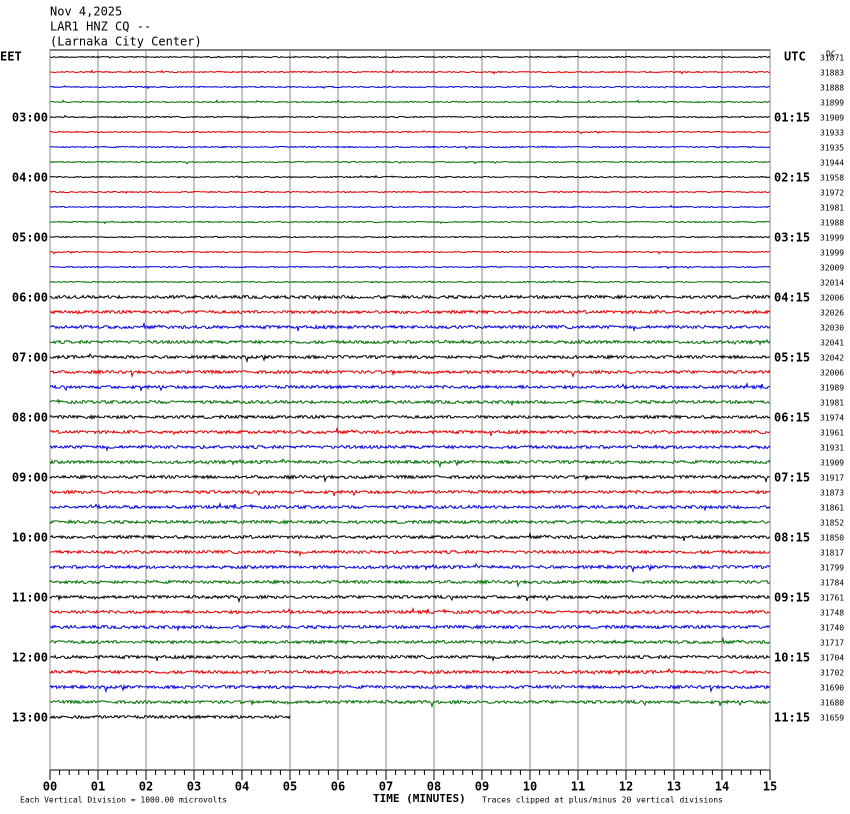 This screenshot has width=850, height=814. I want to click on trace-id: 31958, so click(832, 178).